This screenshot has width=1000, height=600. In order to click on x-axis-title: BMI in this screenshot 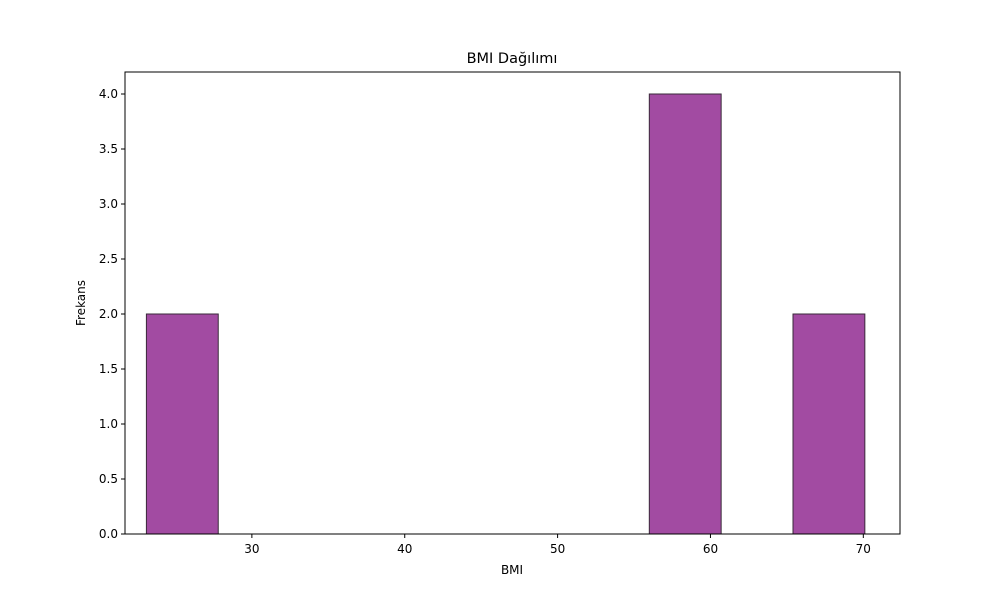, I will do `click(512, 570)`.